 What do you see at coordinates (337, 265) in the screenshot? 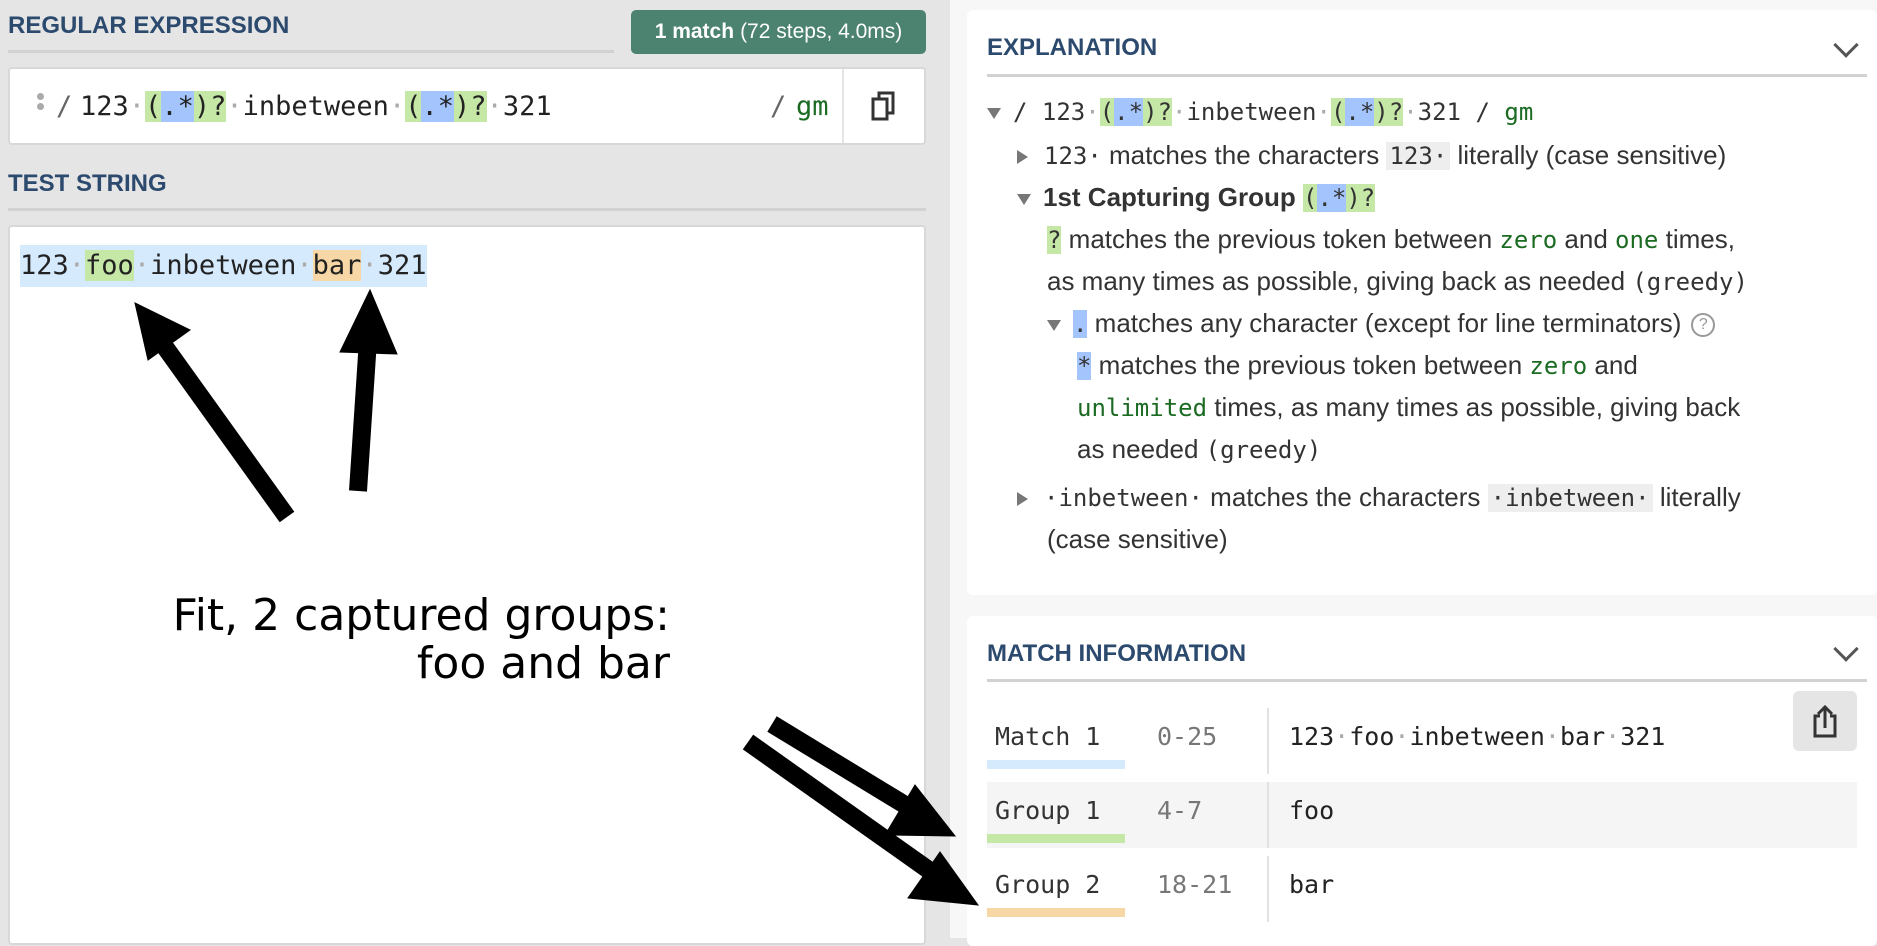
I see `token: bar` at bounding box center [337, 265].